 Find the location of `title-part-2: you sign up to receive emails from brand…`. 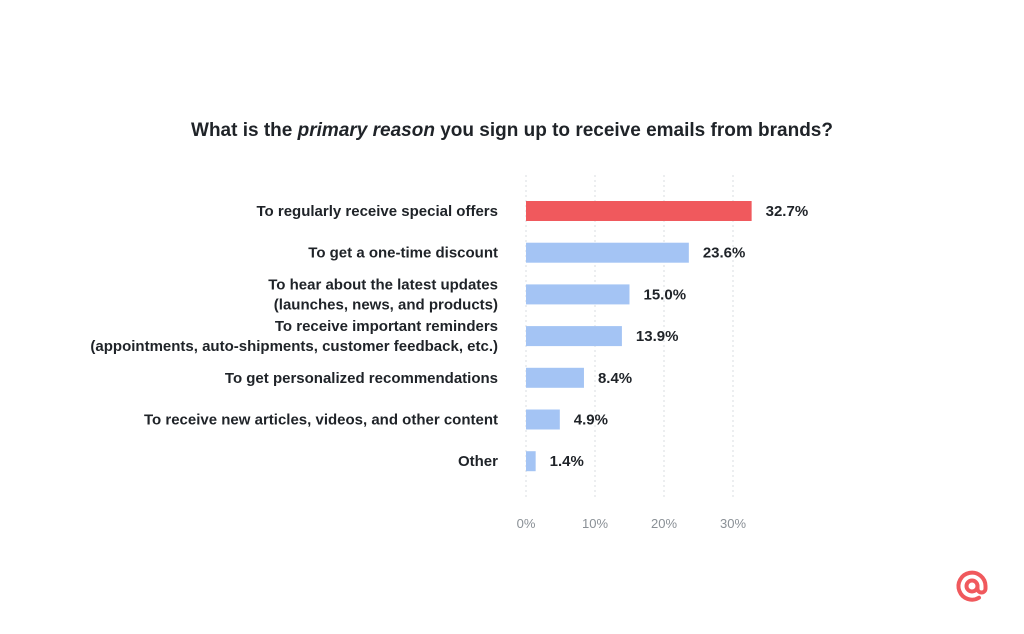

title-part-2: you sign up to receive emails from brand… is located at coordinates (633, 130).